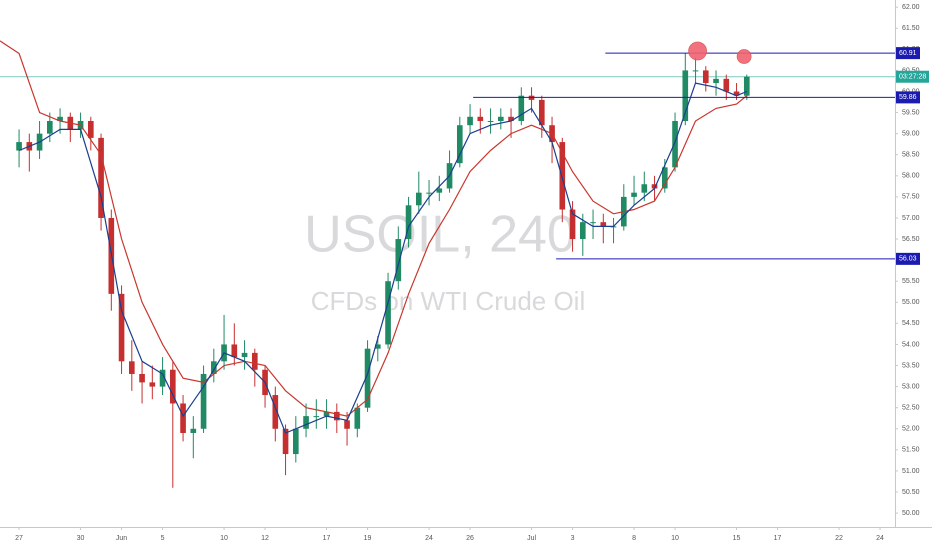 Image resolution: width=932 pixels, height=555 pixels. I want to click on y-tick-label: 53.50, so click(911, 365).